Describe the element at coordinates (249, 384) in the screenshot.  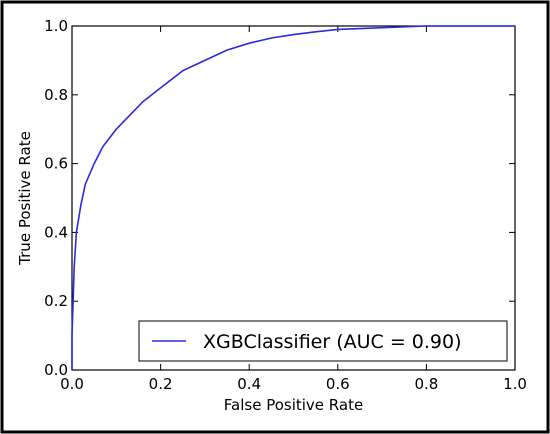
I see `x-tick-label: 0.4` at that location.